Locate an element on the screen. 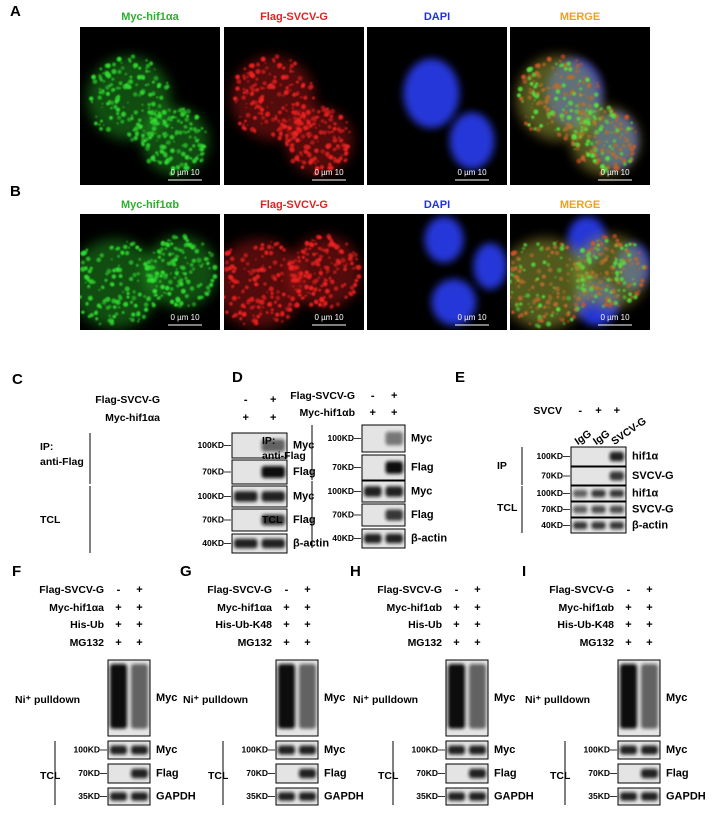 The image size is (720, 815). mw-label: 40KD is located at coordinates (213, 543).